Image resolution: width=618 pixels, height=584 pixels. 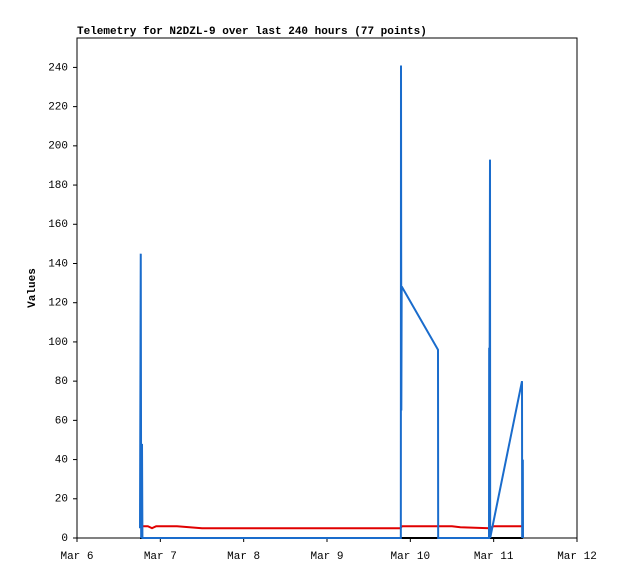 I want to click on y-tick-label: 80, so click(x=61, y=382).